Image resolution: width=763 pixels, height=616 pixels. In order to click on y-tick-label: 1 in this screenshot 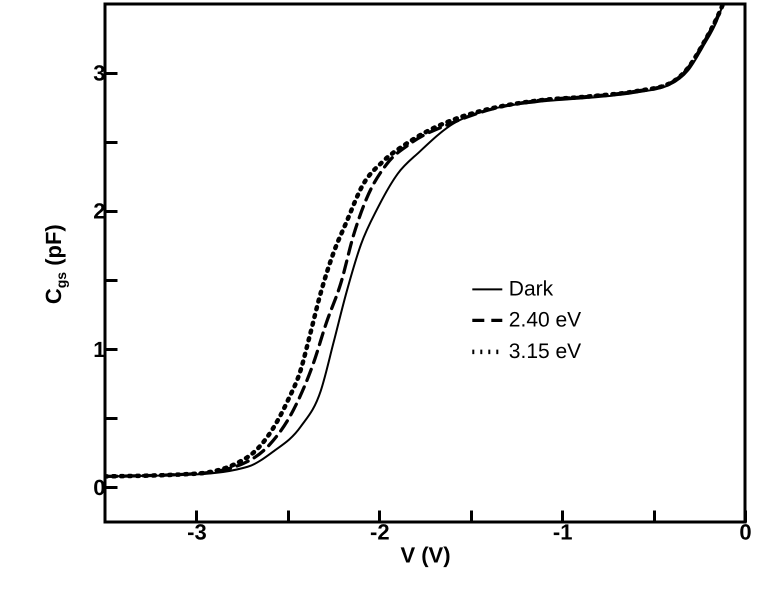, I will do `click(99, 349)`.